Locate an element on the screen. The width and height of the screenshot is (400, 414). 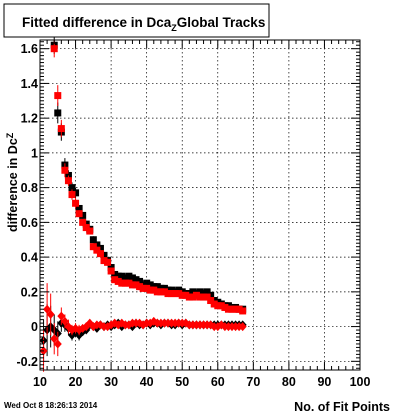
y-tick-label: 1.2 is located at coordinates (29, 119).